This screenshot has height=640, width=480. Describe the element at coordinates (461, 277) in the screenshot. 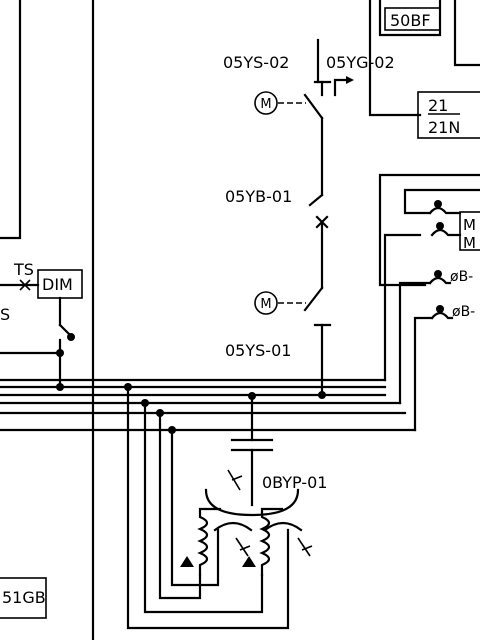

I see `phase-b-label-1: øB-` at that location.